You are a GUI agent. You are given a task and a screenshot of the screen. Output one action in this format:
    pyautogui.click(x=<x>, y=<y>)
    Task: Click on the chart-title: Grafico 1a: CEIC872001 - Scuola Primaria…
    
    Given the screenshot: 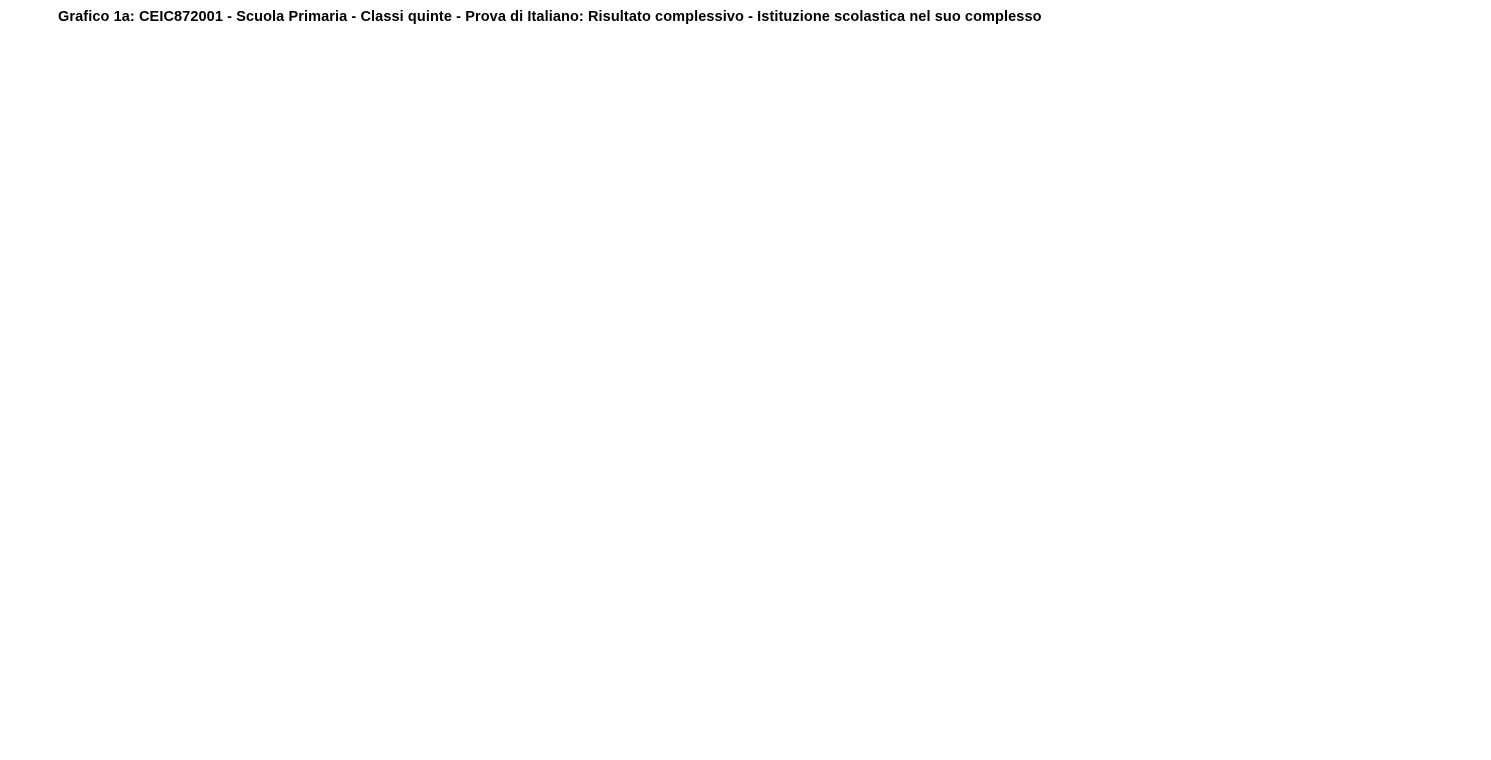 What is the action you would take?
    pyautogui.click(x=550, y=17)
    